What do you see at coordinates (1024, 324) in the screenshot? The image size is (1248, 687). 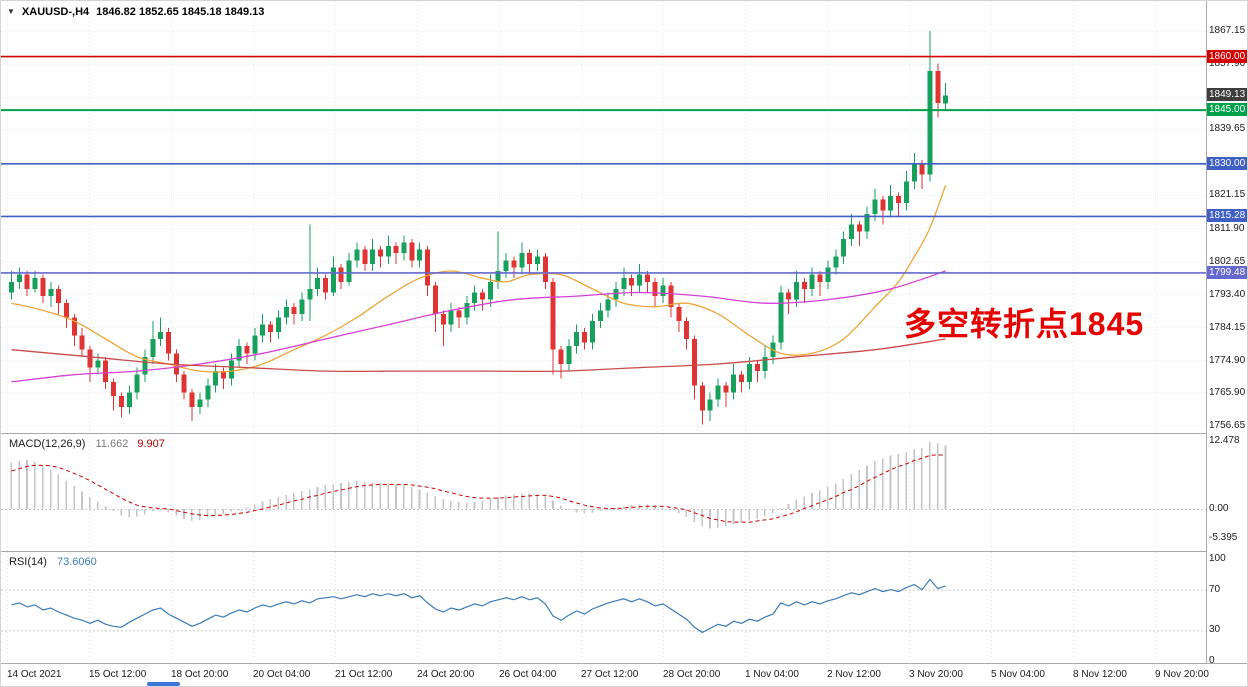 I see `chart-annotation-text: 多空转折点1845` at bounding box center [1024, 324].